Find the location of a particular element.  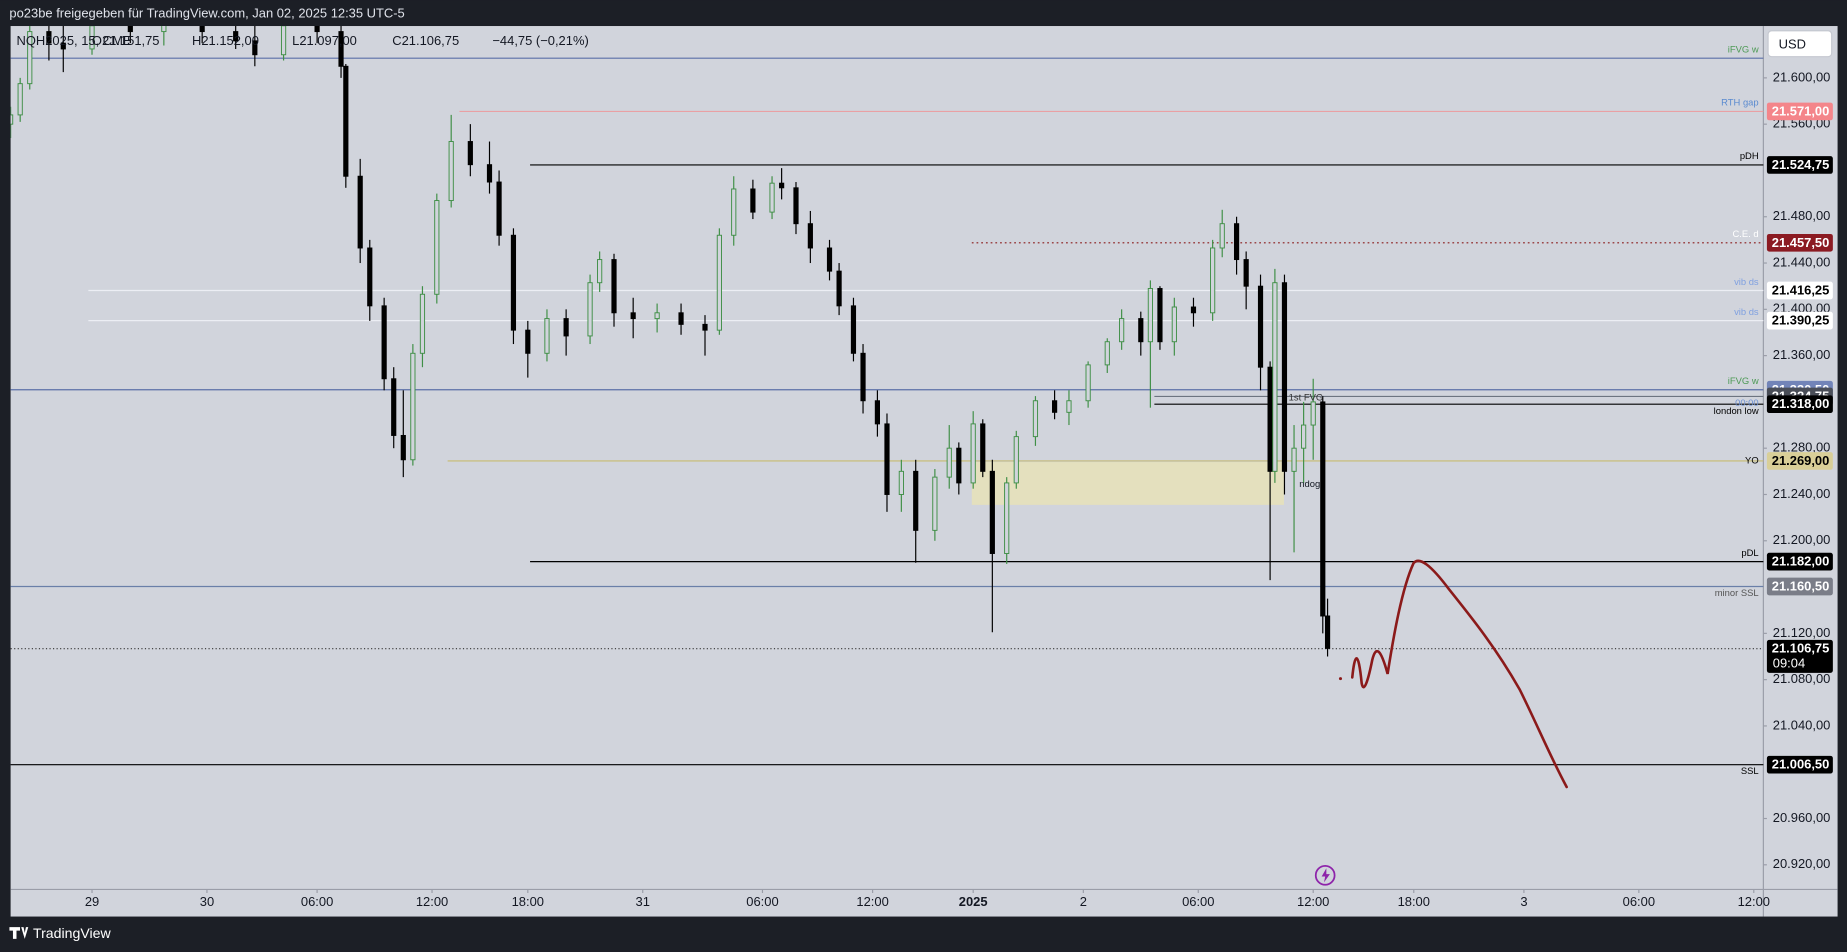

y-tick-label: 21.200,00 is located at coordinates (1802, 539).